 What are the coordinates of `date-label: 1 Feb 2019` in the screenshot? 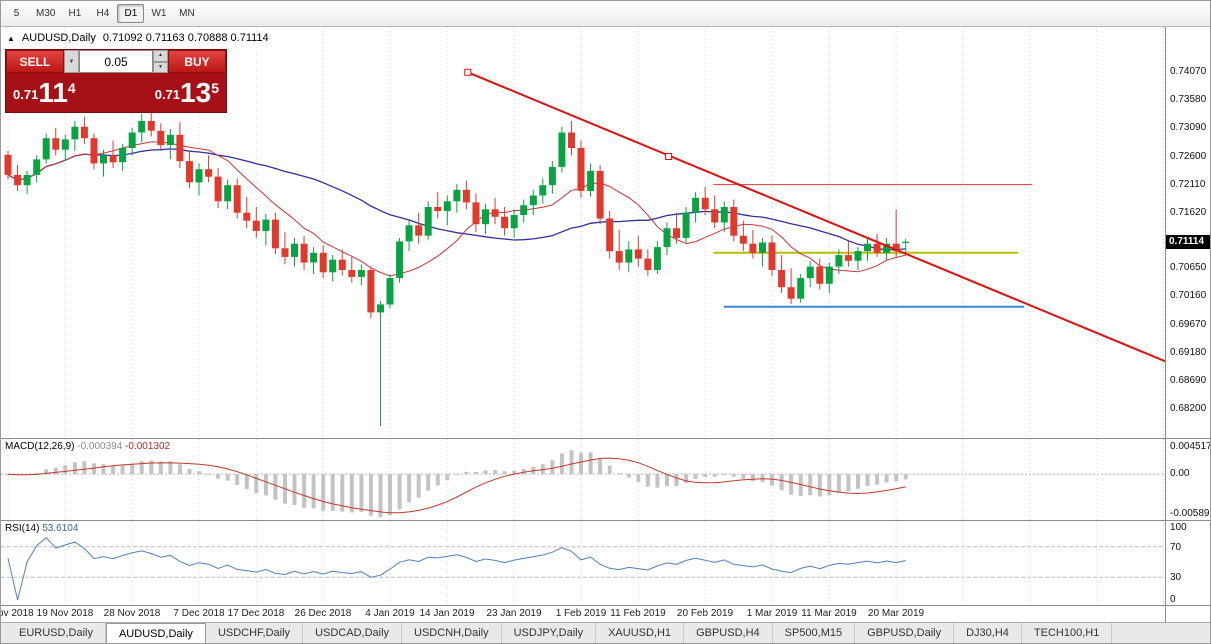 It's located at (581, 613).